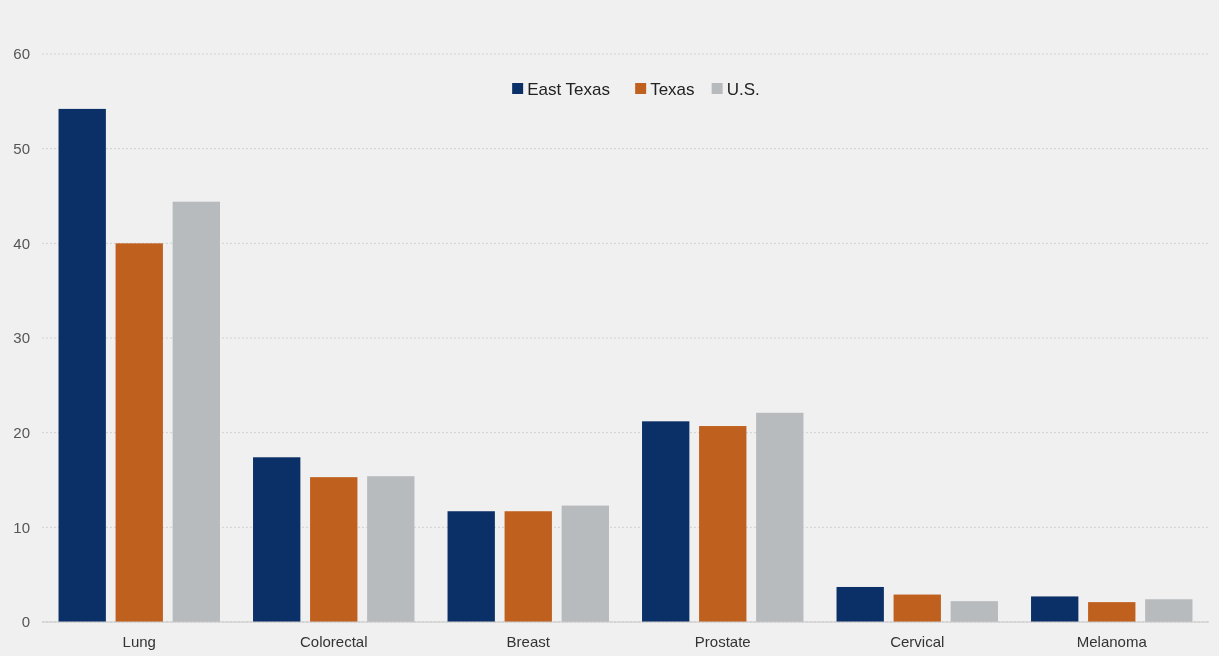 Image resolution: width=1219 pixels, height=656 pixels. What do you see at coordinates (743, 89) in the screenshot?
I see `legend-label: U.S.` at bounding box center [743, 89].